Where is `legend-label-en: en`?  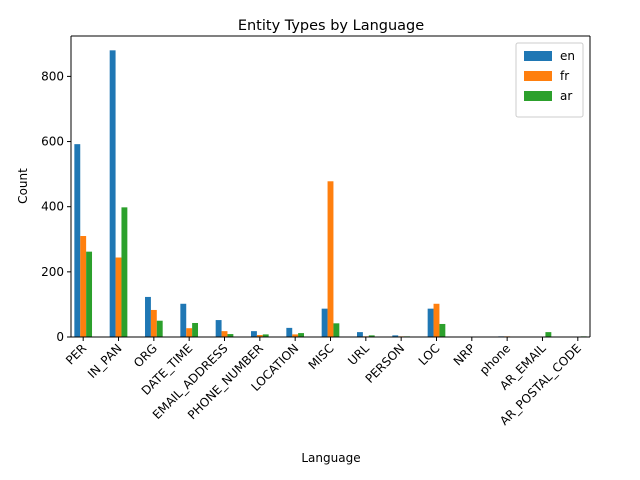
legend-label-en: en is located at coordinates (567, 56).